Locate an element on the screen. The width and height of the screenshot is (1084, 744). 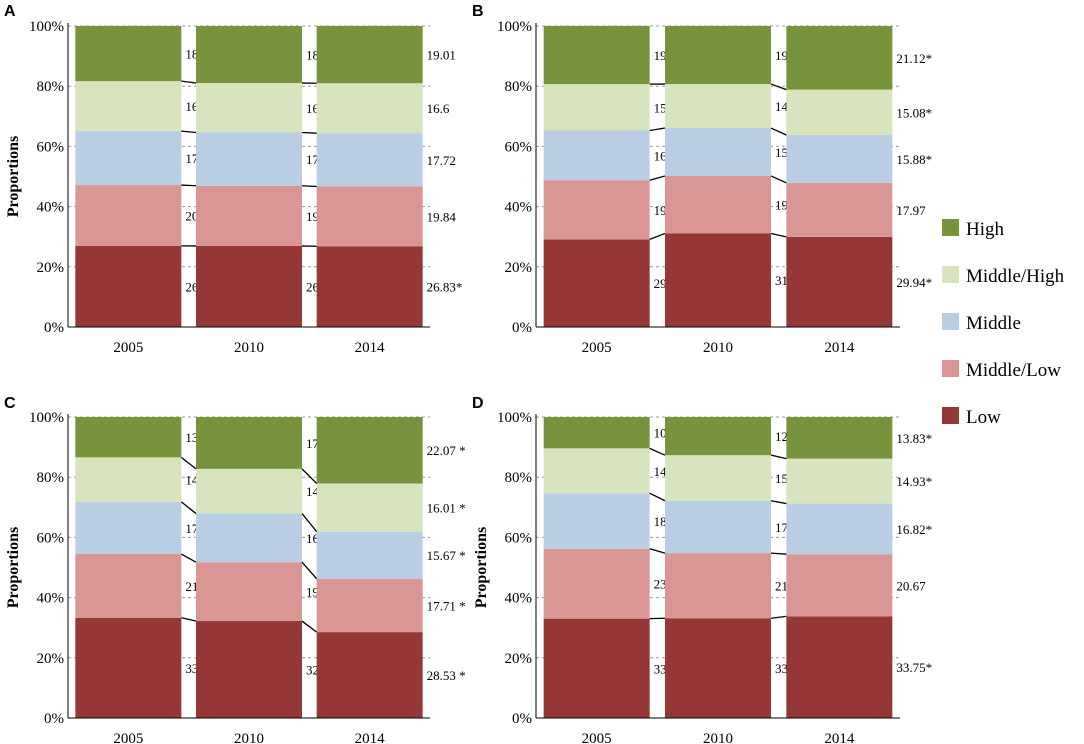
data-label: 15.08* is located at coordinates (914, 112).